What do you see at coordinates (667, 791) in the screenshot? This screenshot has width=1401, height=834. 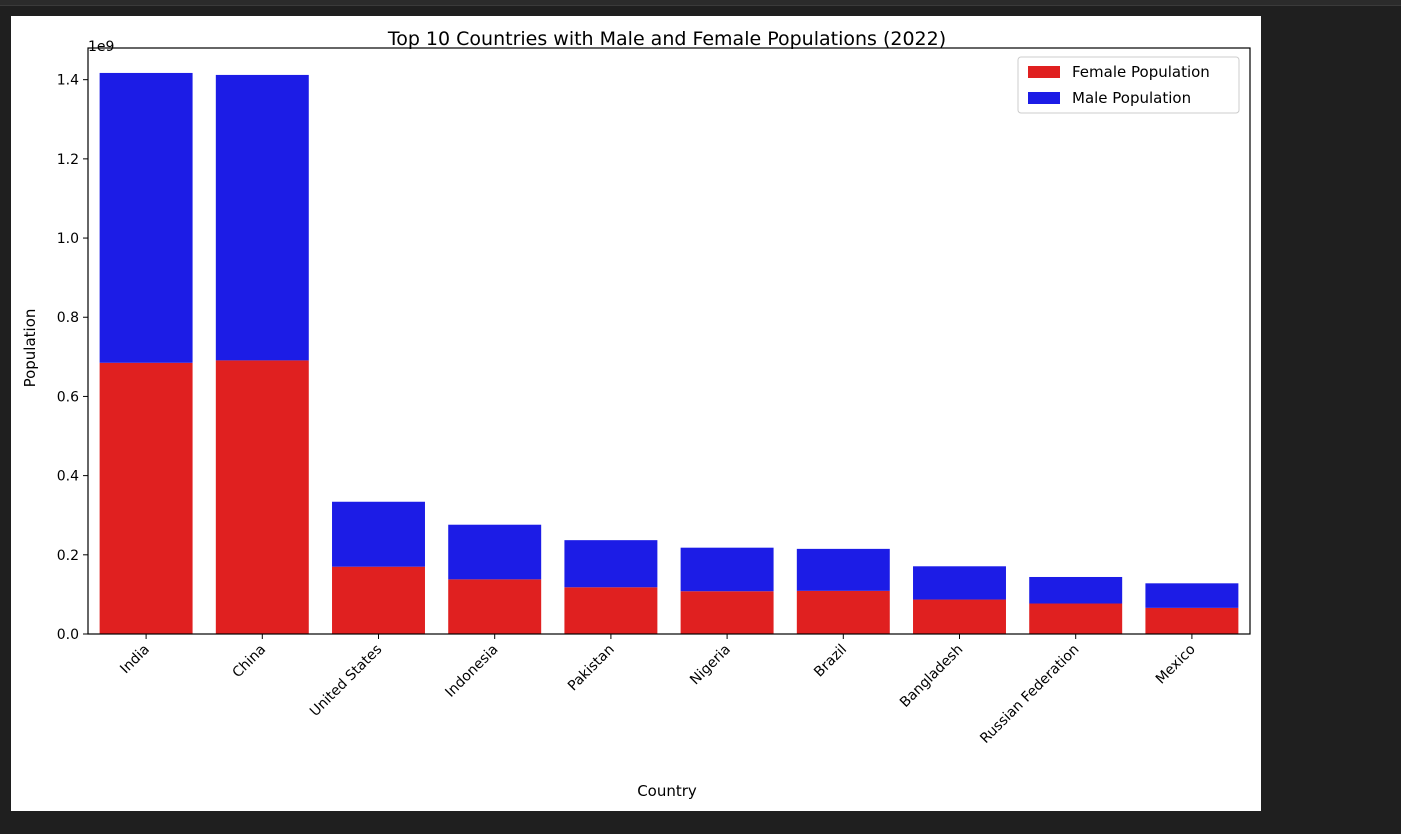 I see `x-axis-label: Country` at bounding box center [667, 791].